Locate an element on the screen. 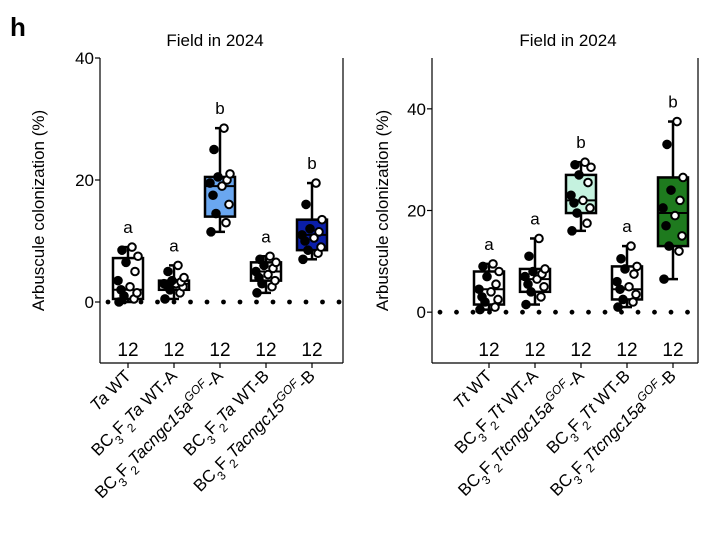 Image resolution: width=704 pixels, height=546 pixels. y-axis-label: Arbuscule colonization (%) is located at coordinates (382, 210).